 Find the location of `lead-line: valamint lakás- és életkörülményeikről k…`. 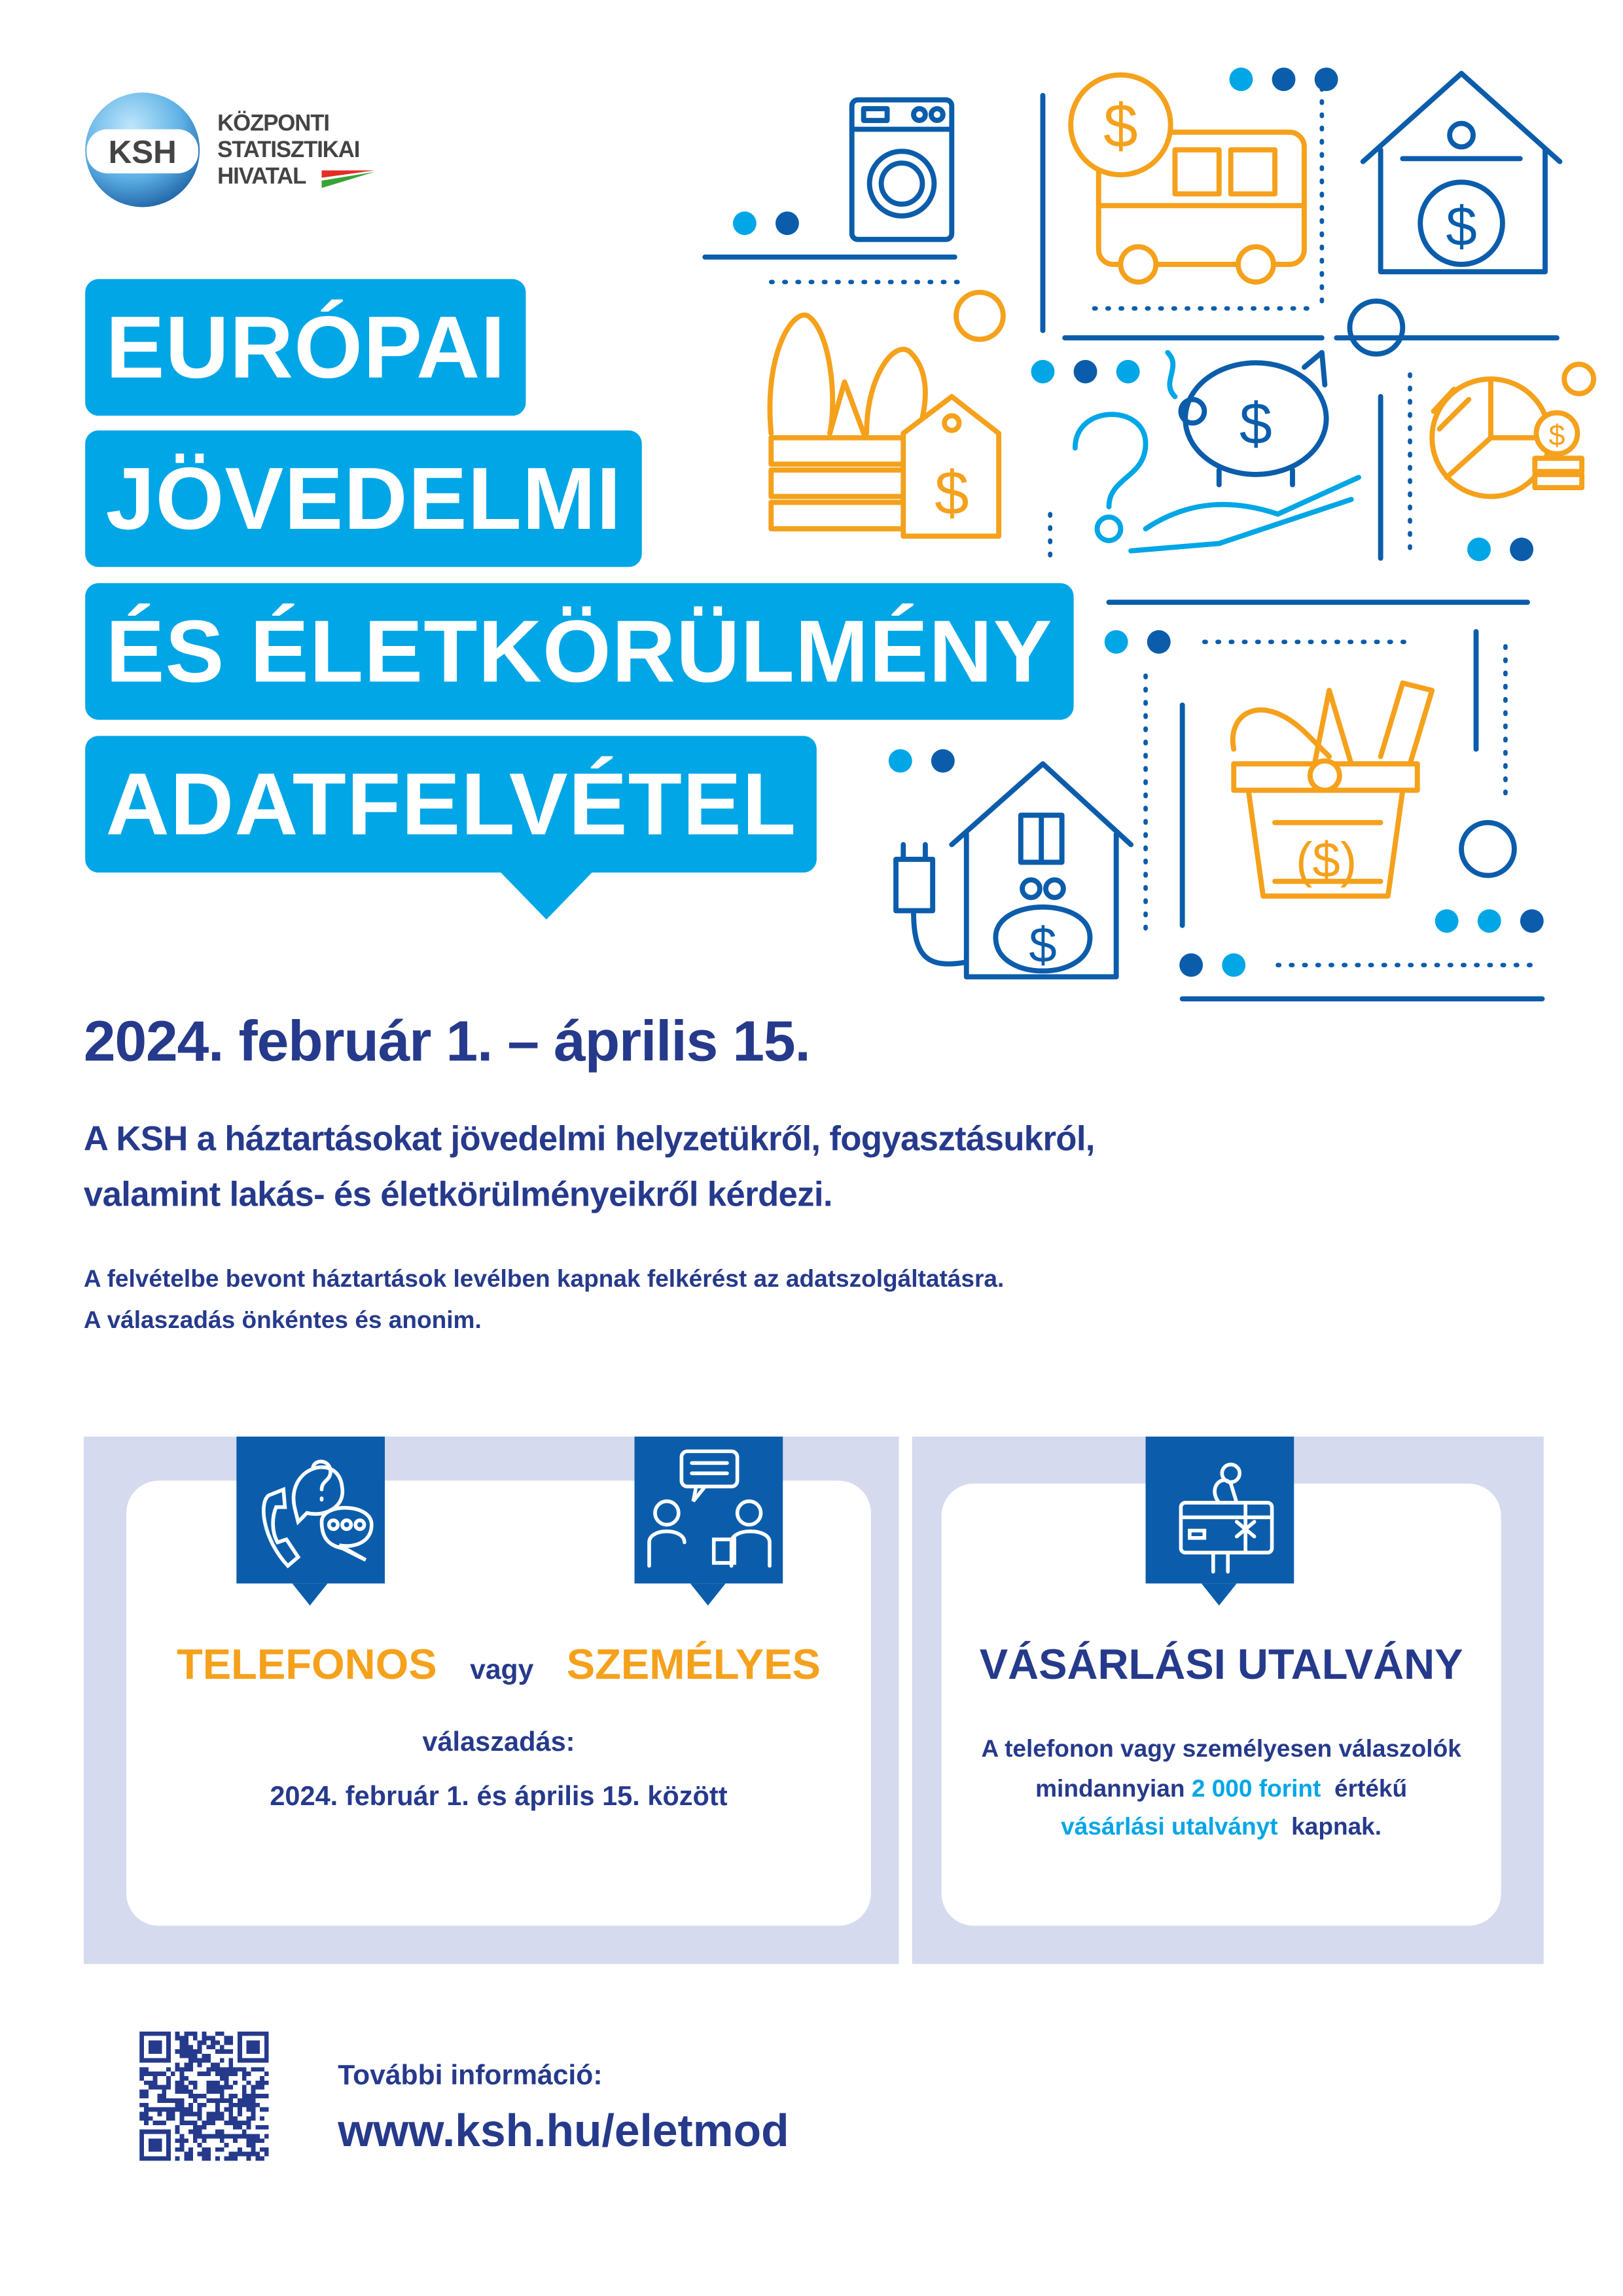

lead-line: valamint lakás- és életkörülményeikről k… is located at coordinates (458, 1194).